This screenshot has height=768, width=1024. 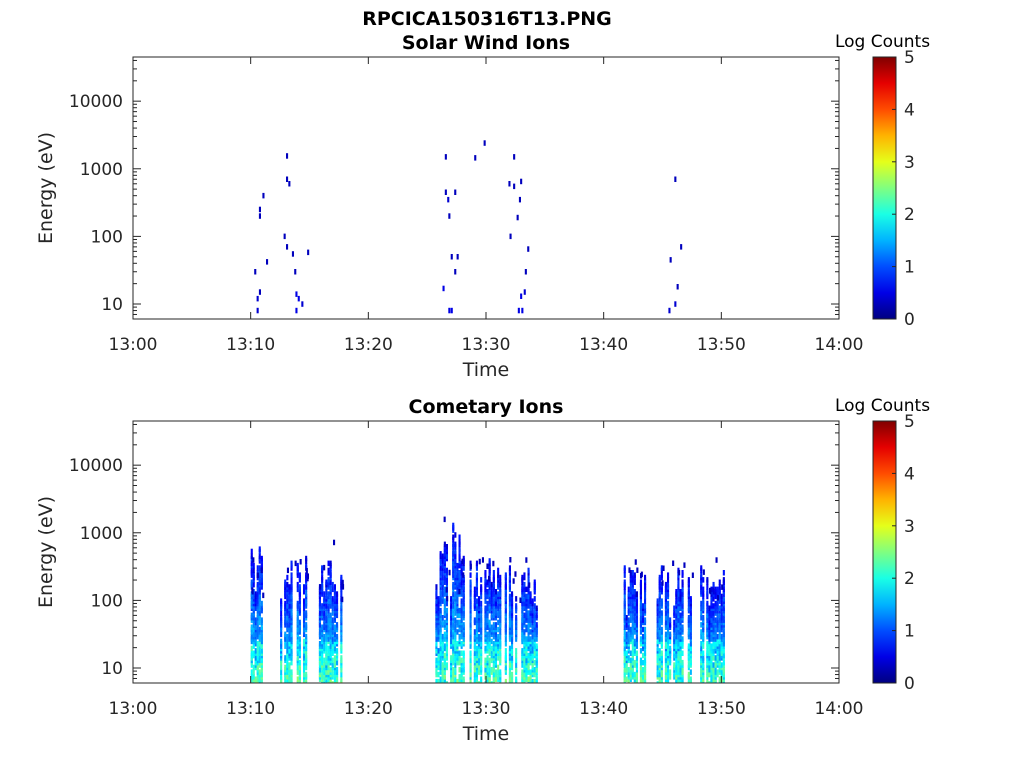 I want to click on y-axis-label: Energy (eV), so click(x=46, y=188).